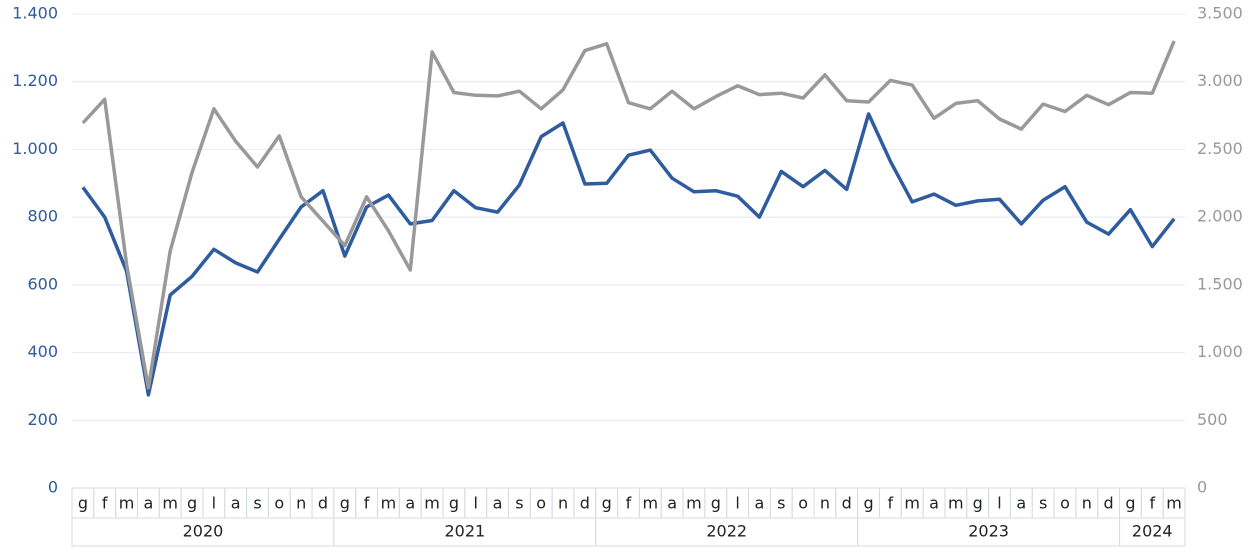  I want to click on y2-tick-label: 1.500, so click(1220, 283).